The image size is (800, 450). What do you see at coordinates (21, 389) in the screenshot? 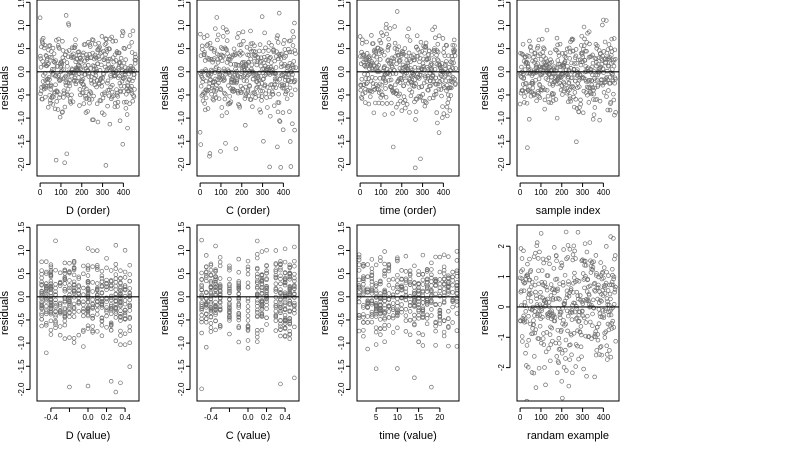
I see `y-tick-label: -2.0` at bounding box center [21, 389].